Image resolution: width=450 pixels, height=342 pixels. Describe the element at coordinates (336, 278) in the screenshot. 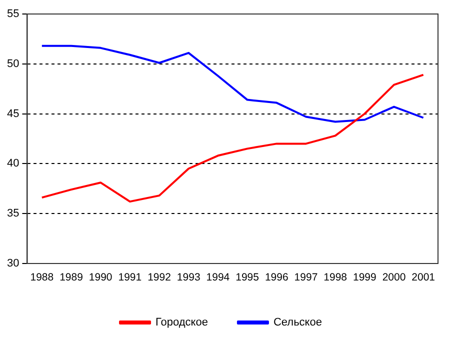

I see `x-tick-label: 1998` at that location.